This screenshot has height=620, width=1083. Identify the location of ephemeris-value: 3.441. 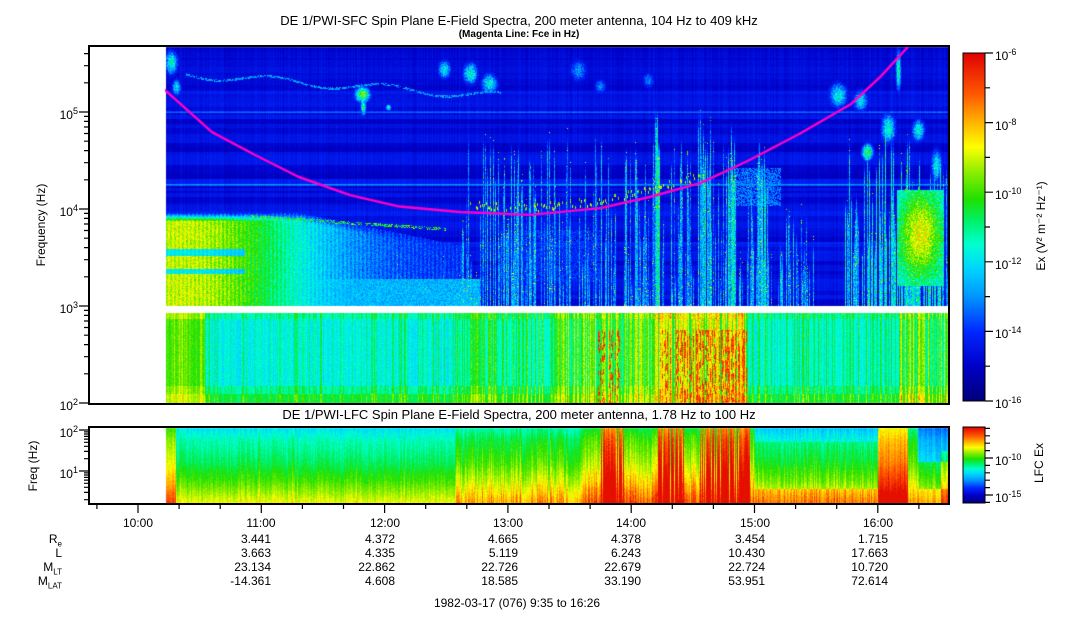
(255, 539).